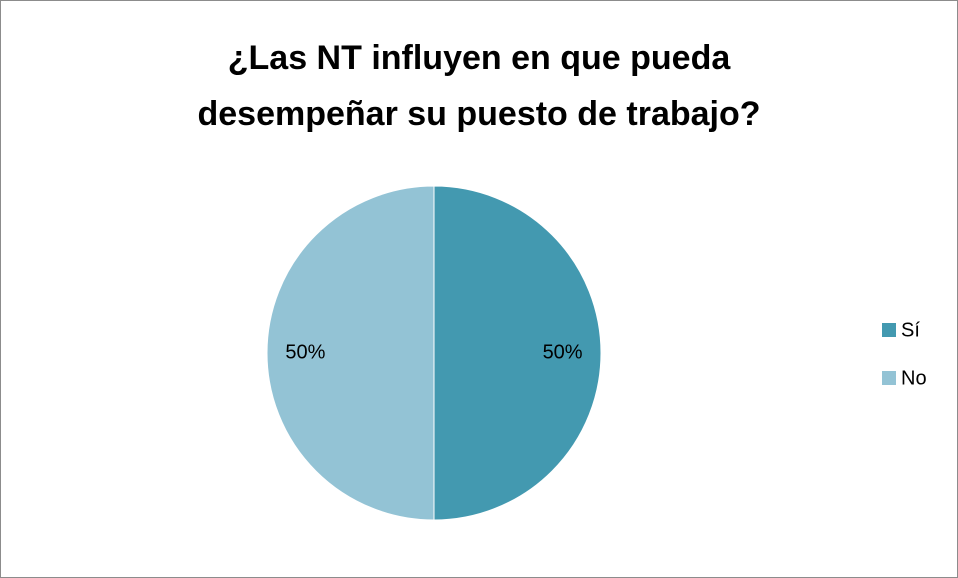  Describe the element at coordinates (914, 378) in the screenshot. I see `legend-label: No` at that location.